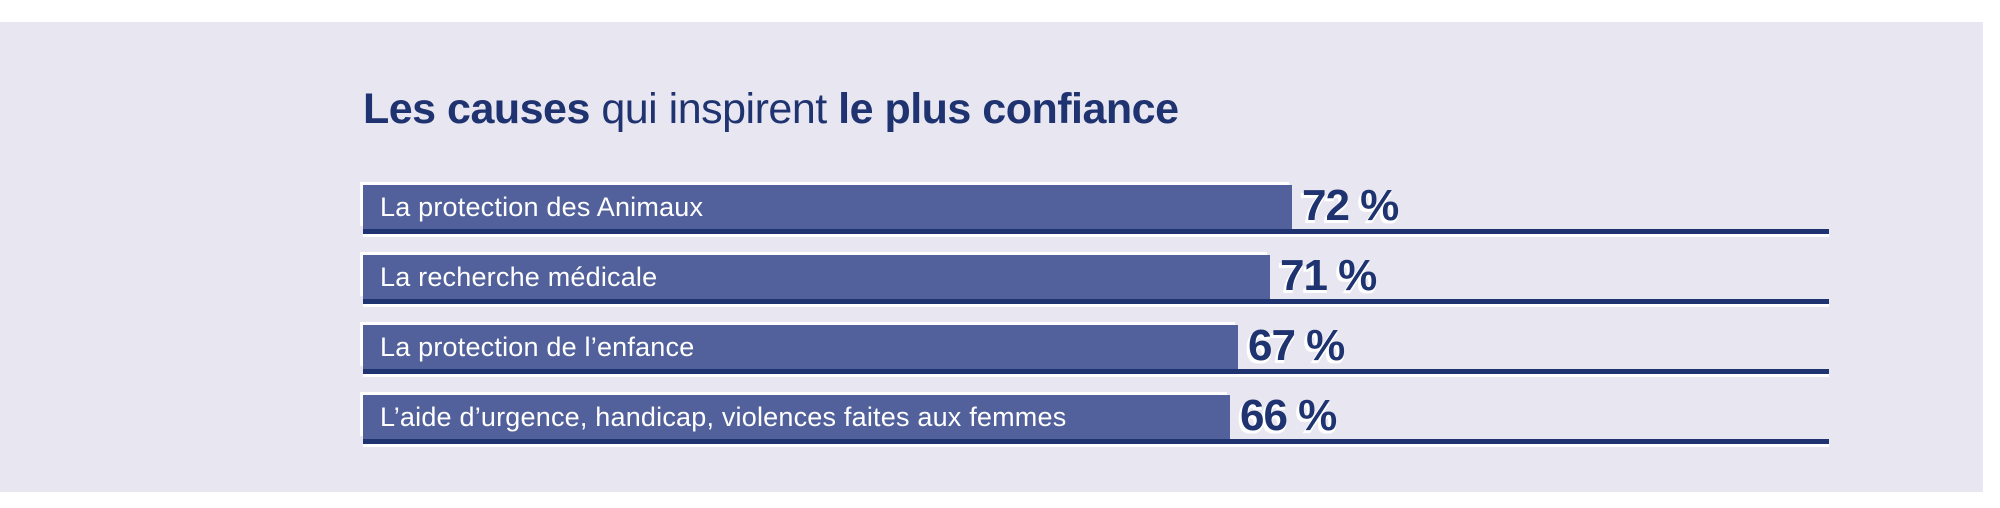 Image resolution: width=2000 pixels, height=508 pixels. I want to click on chart-title-bold-start: Les causes, so click(482, 109).